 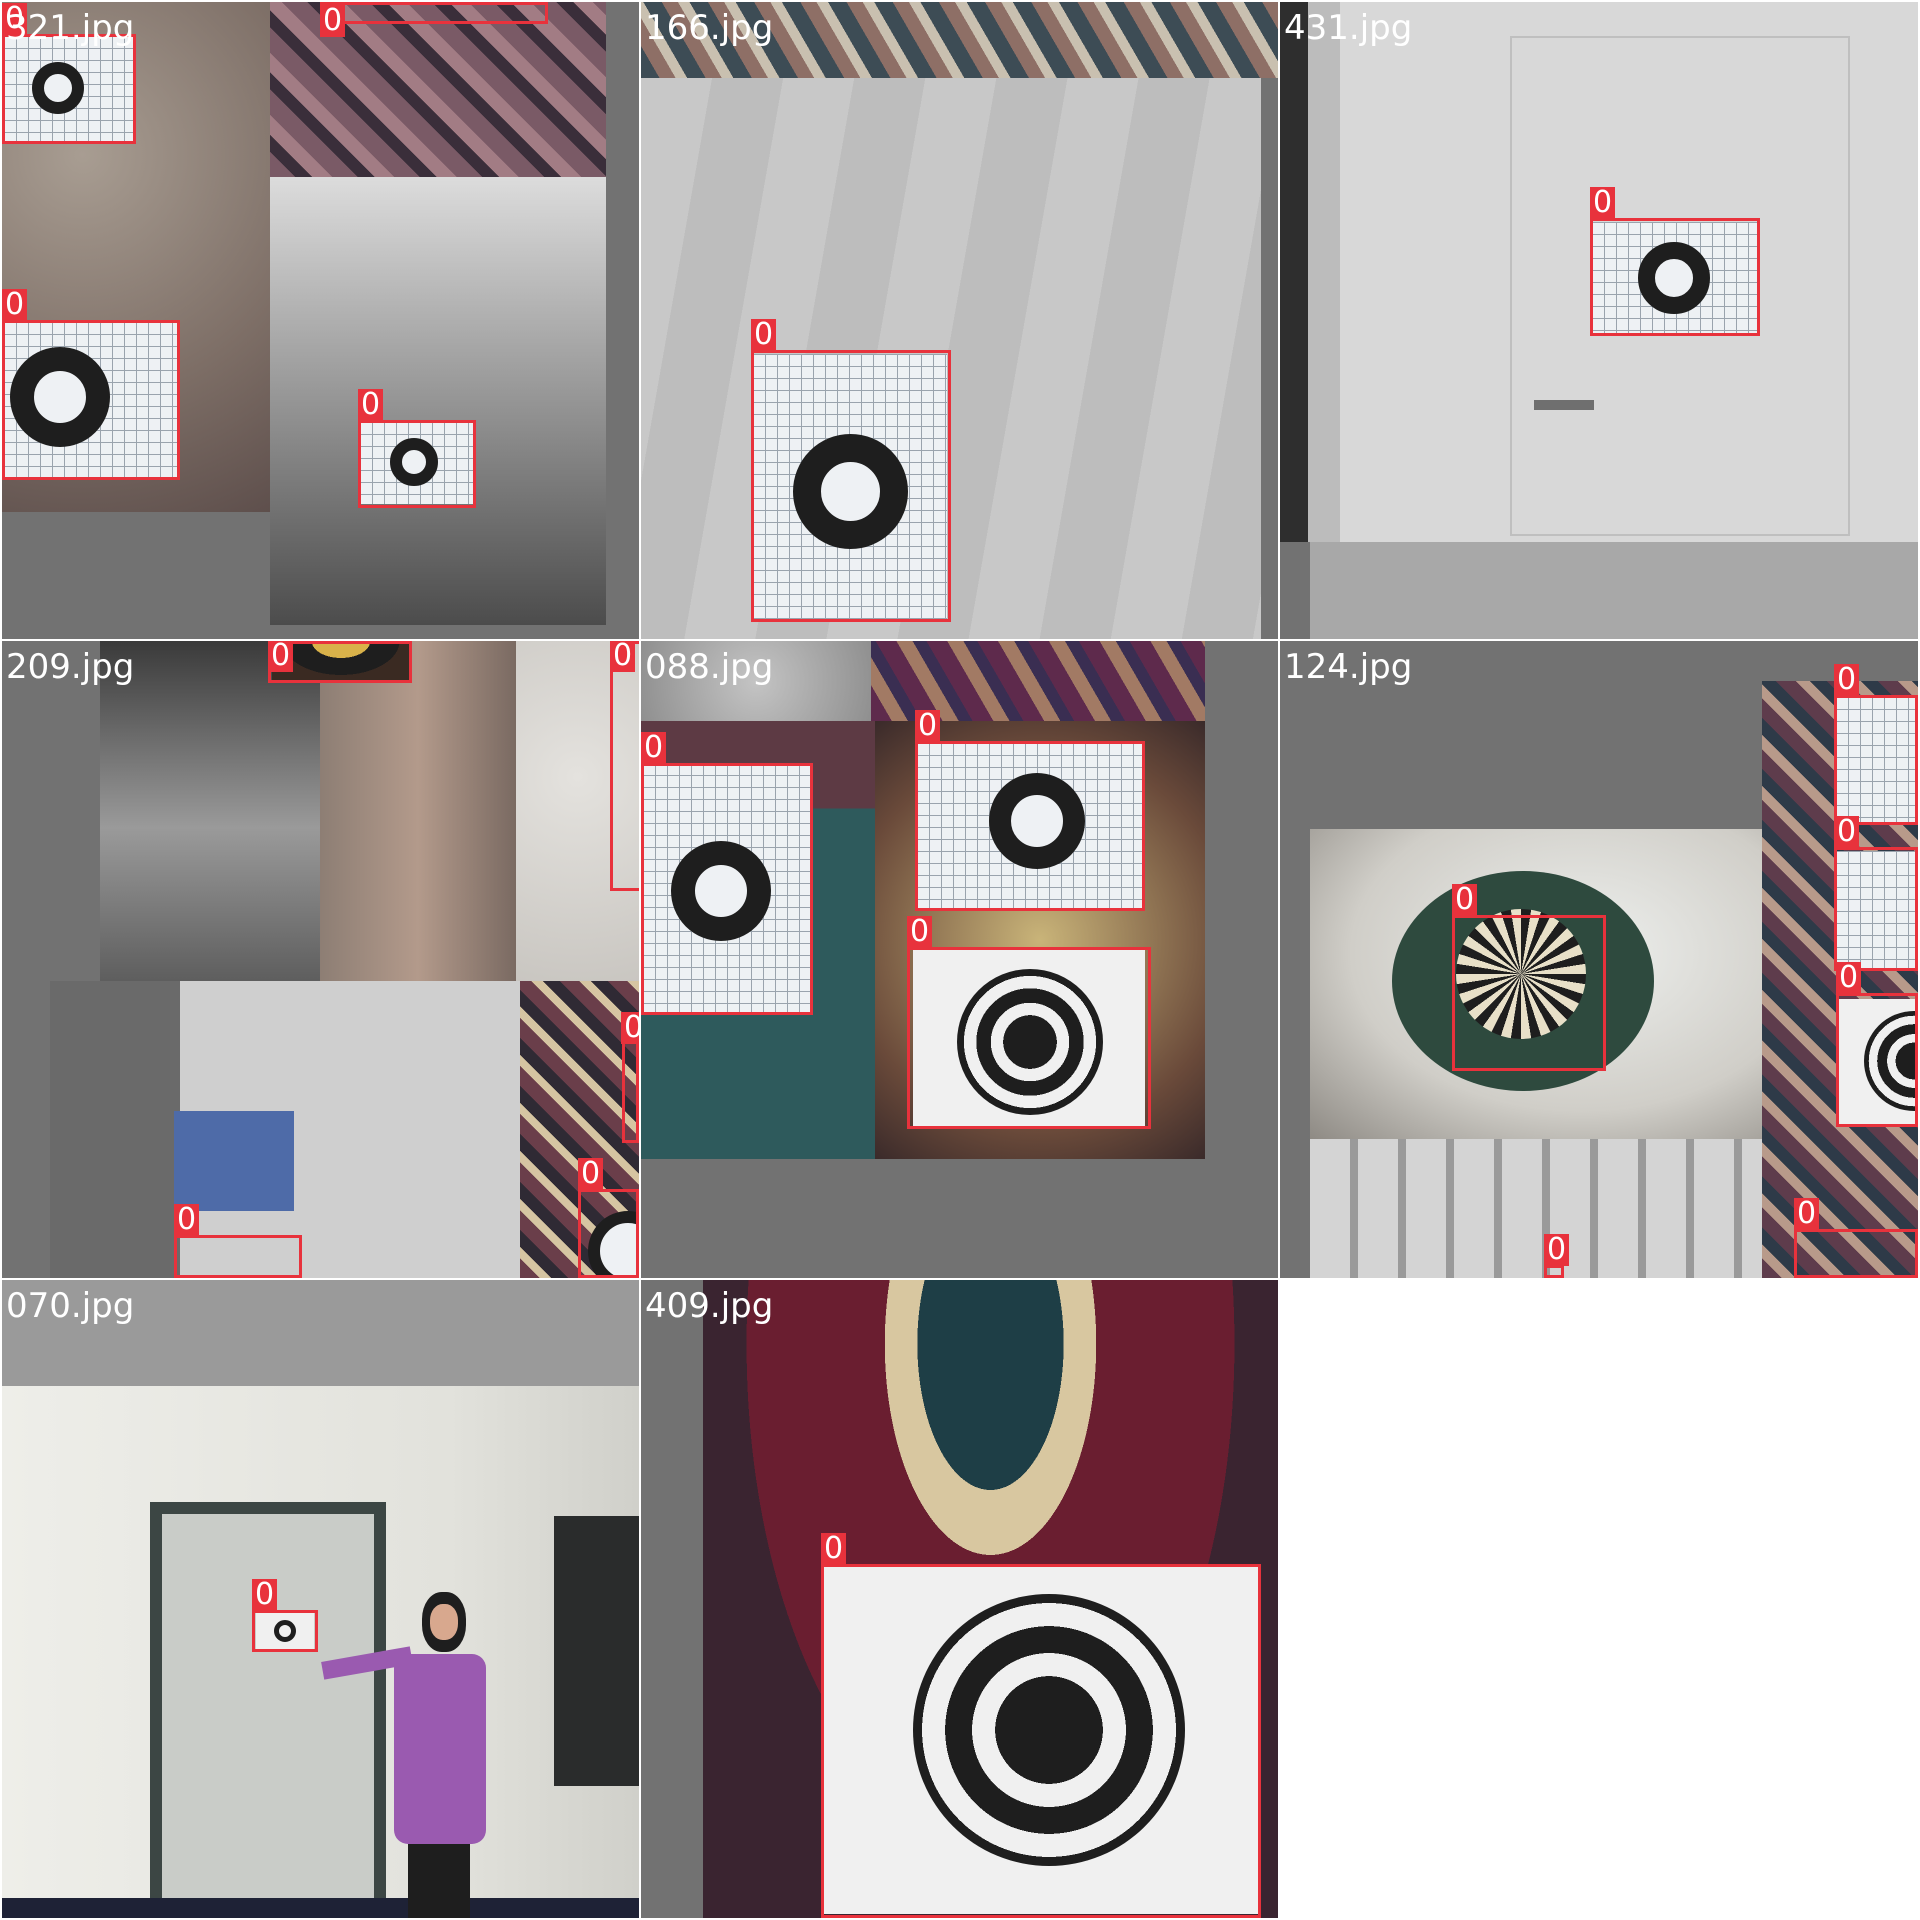 What do you see at coordinates (439, 1881) in the screenshot?
I see `person-legs` at bounding box center [439, 1881].